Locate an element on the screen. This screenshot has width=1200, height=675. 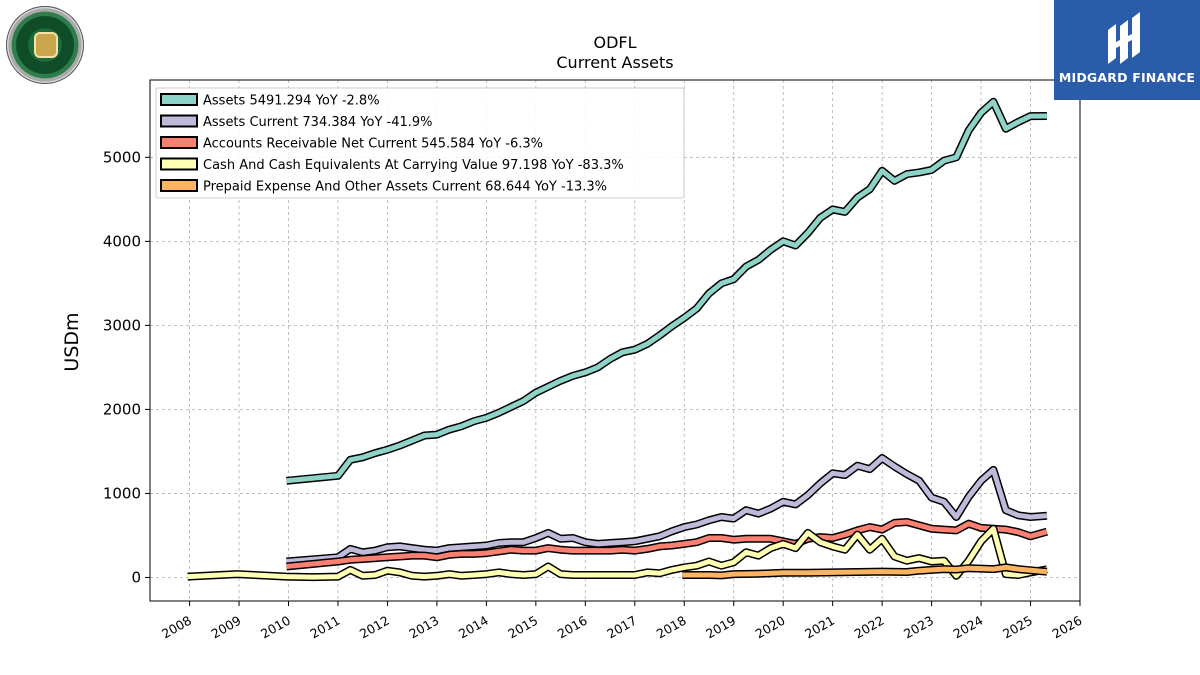
x-tick-label: 2023 is located at coordinates (918, 627).